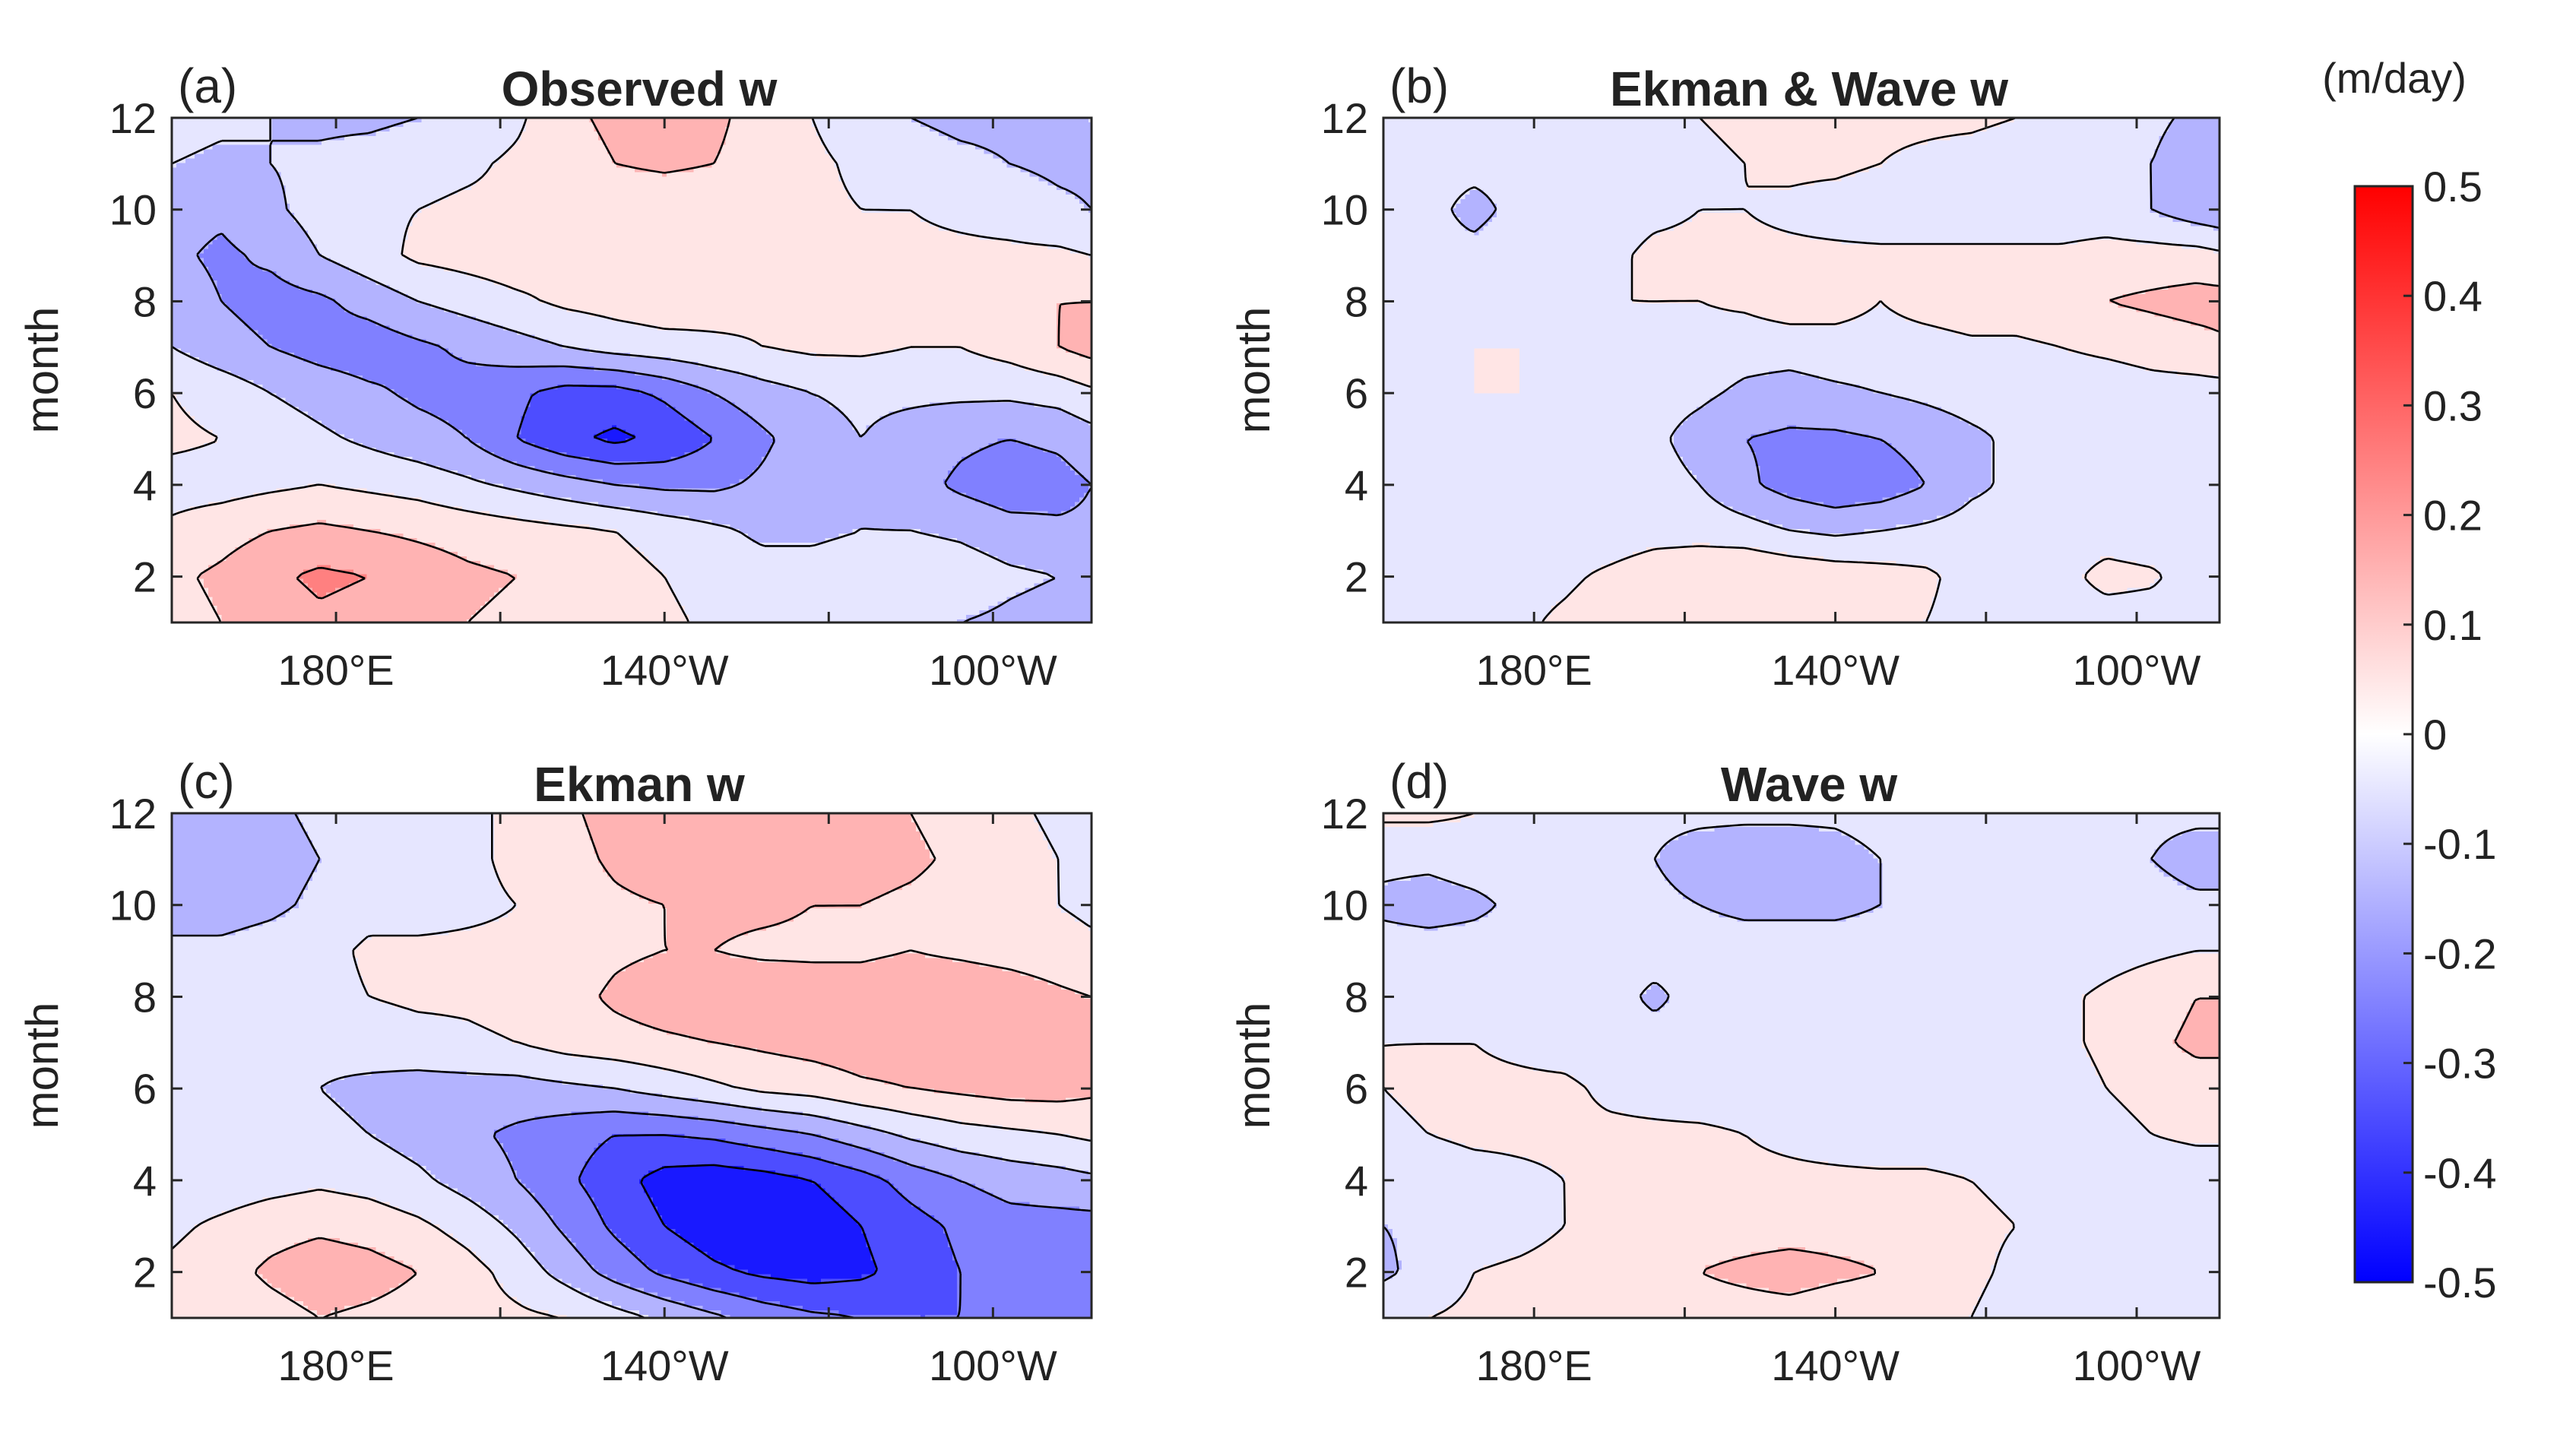  I want to click on colorbar-tick-label: -0.1, so click(2460, 844).